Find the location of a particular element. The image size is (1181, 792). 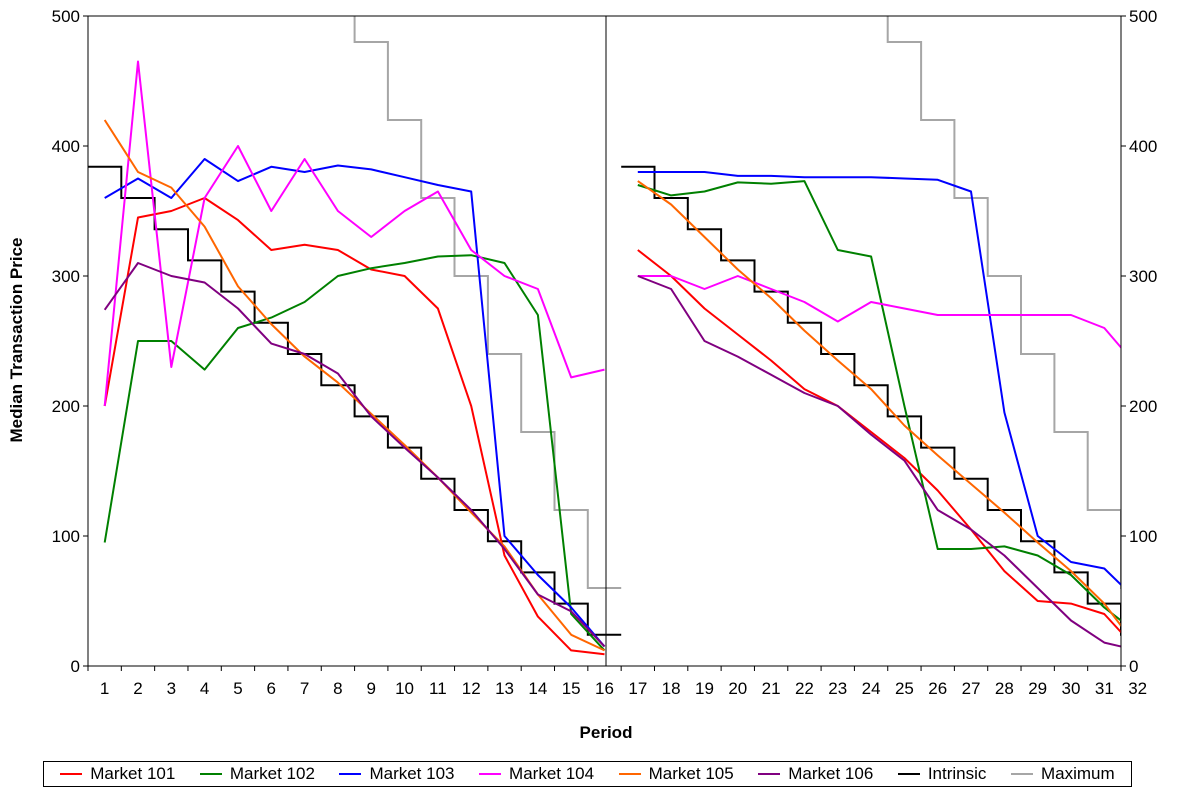

x-tick-label: 8 is located at coordinates (337, 688).